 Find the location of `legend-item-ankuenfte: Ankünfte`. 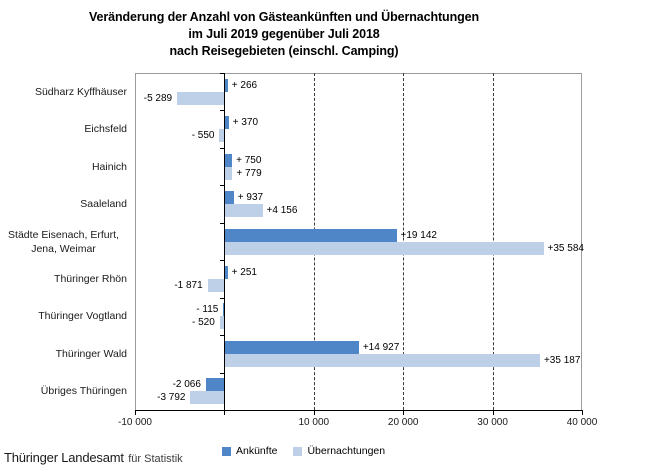

legend-item-ankuenfte: Ankünfte is located at coordinates (249, 451).